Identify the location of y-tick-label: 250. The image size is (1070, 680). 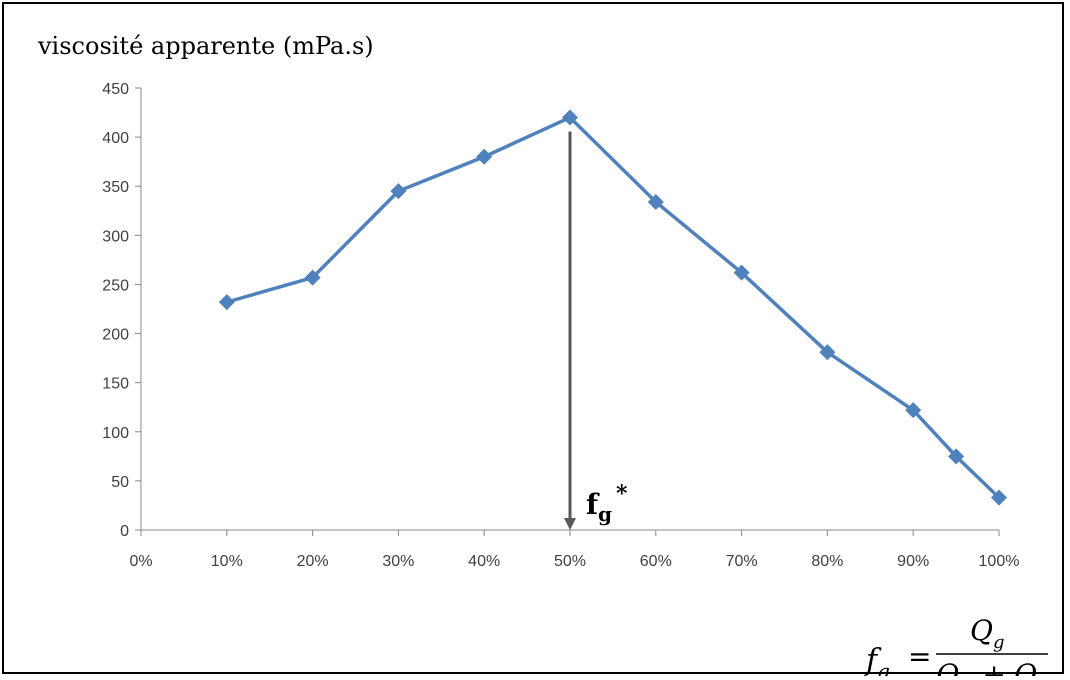
(115, 285).